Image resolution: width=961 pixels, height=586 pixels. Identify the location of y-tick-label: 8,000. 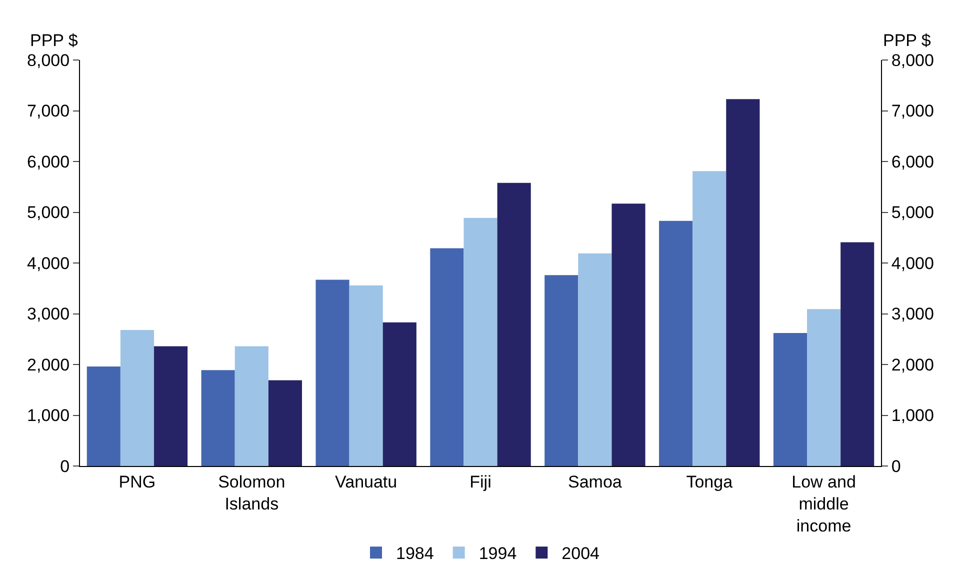
(48, 60).